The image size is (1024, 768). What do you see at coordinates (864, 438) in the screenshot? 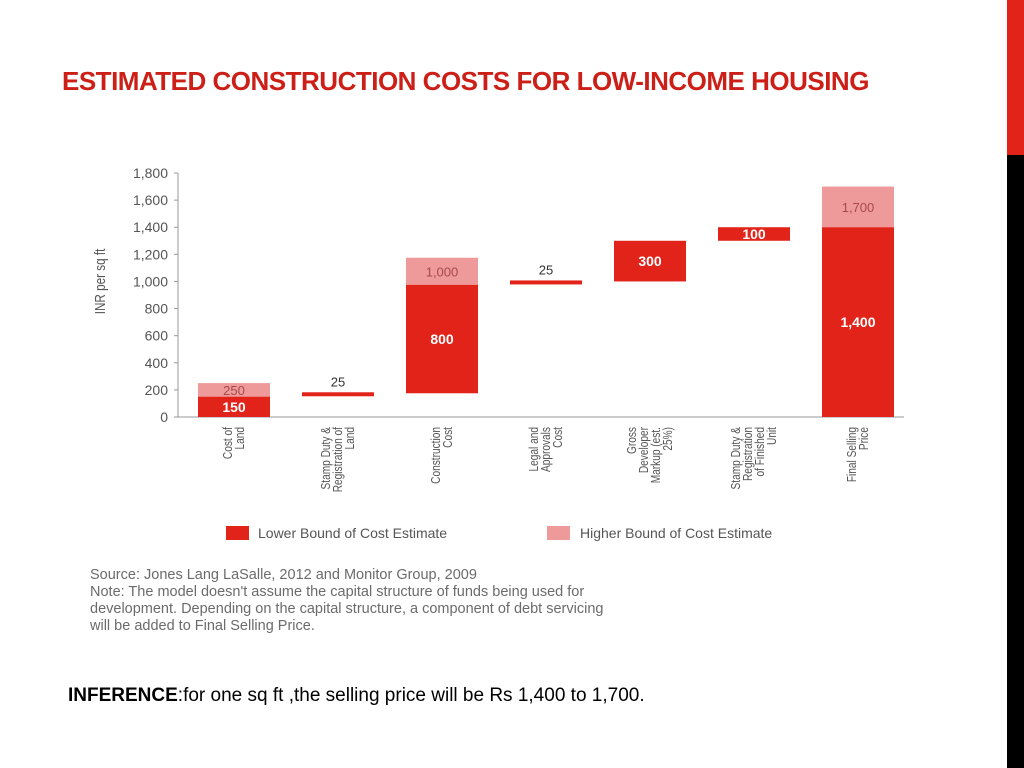
I see `x-tick-label-line: Price` at bounding box center [864, 438].